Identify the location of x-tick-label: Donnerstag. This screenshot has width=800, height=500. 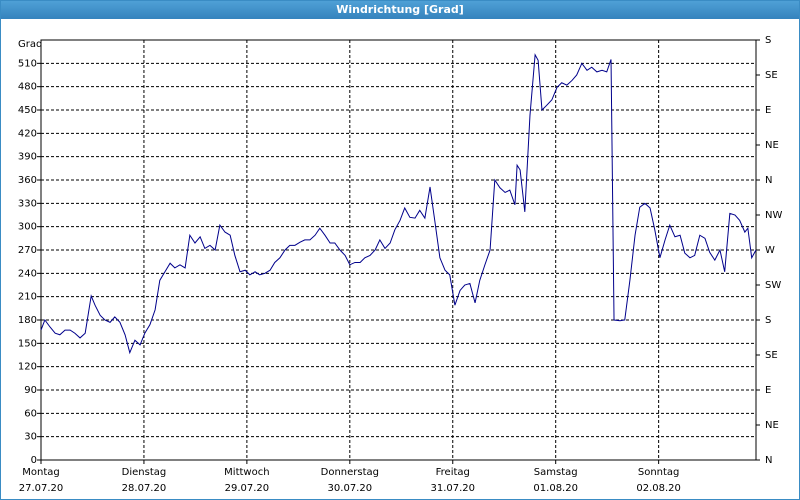
(350, 472).